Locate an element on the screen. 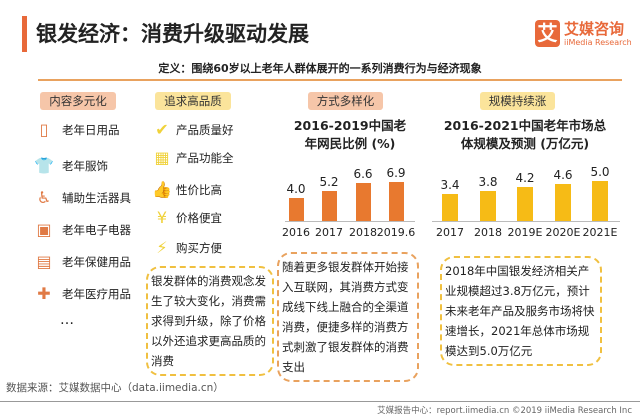  pill-bottle-icon: ▤ is located at coordinates (44, 261).